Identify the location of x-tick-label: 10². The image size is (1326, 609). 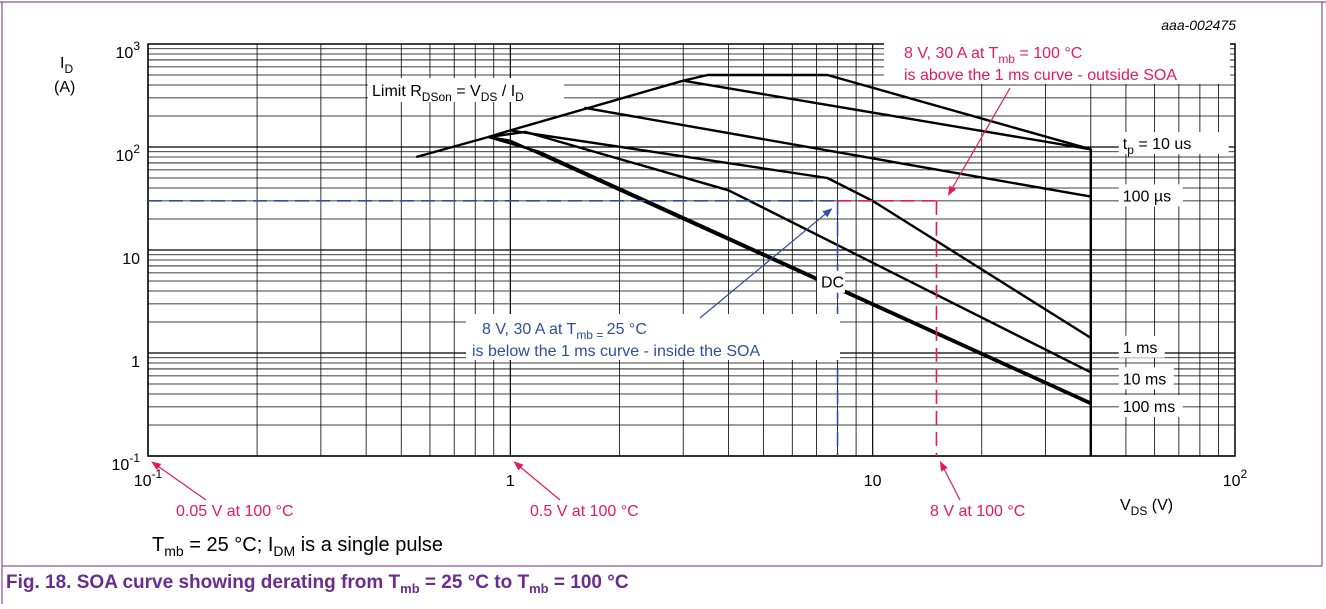
(1235, 478).